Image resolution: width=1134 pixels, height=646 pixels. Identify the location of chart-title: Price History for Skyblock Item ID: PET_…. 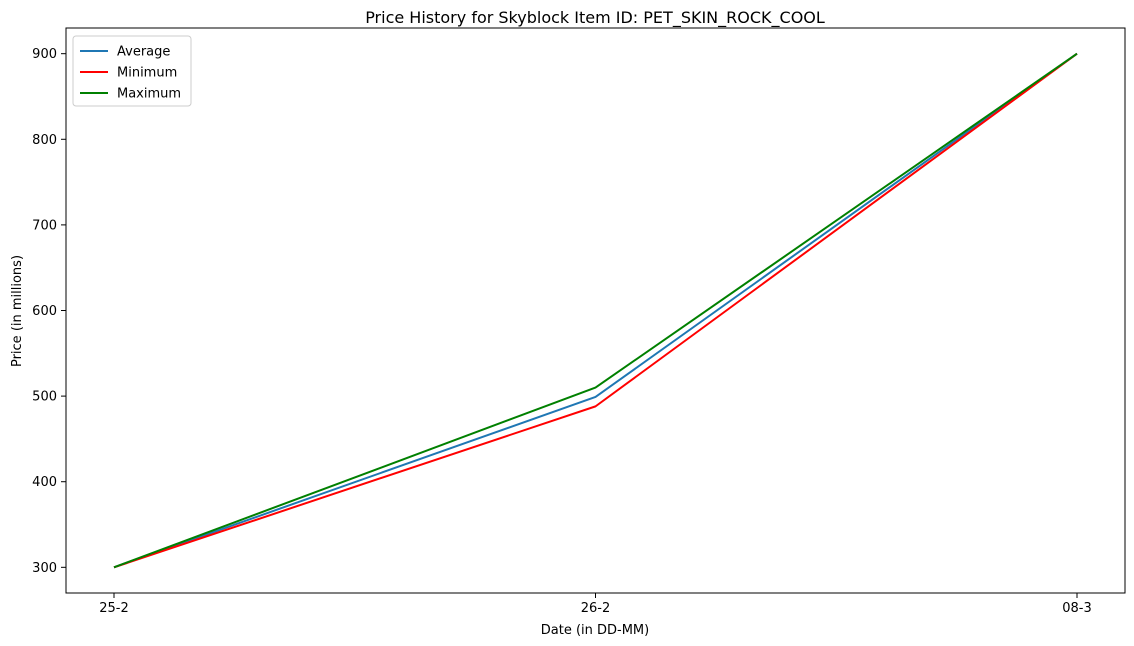
(595, 18).